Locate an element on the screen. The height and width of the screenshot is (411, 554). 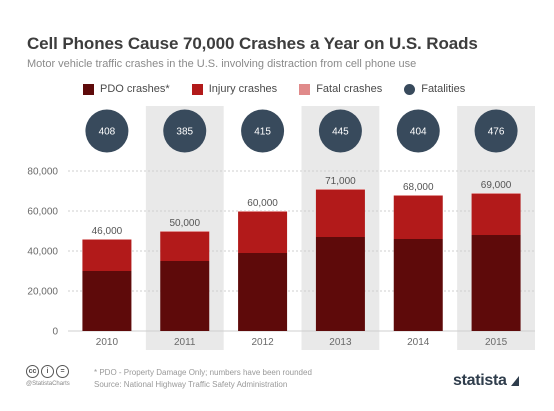
legend-swatch-fatal is located at coordinates (305, 89).